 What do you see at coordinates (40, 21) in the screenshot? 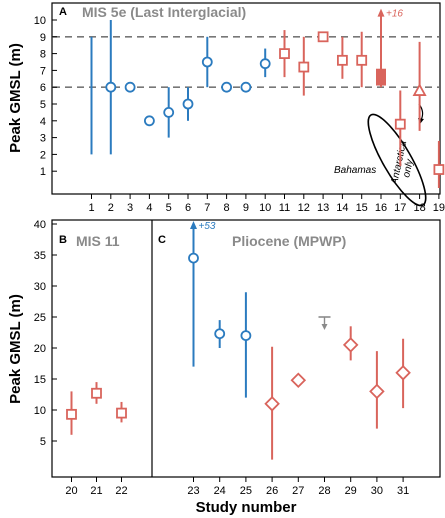
I see `y-tick-label-a: 10` at bounding box center [40, 21].